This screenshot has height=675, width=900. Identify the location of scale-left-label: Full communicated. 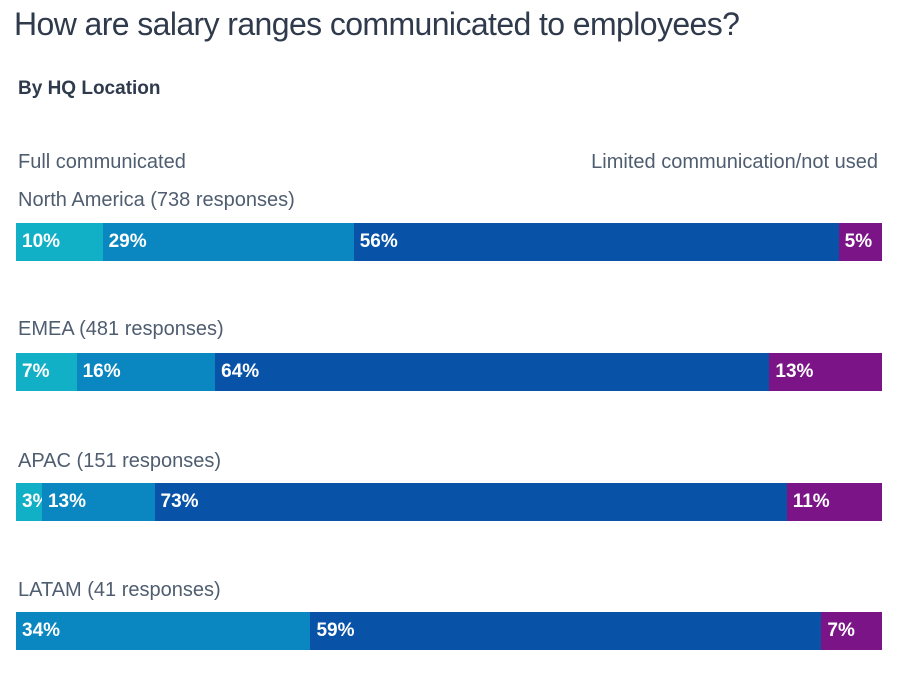
(102, 162).